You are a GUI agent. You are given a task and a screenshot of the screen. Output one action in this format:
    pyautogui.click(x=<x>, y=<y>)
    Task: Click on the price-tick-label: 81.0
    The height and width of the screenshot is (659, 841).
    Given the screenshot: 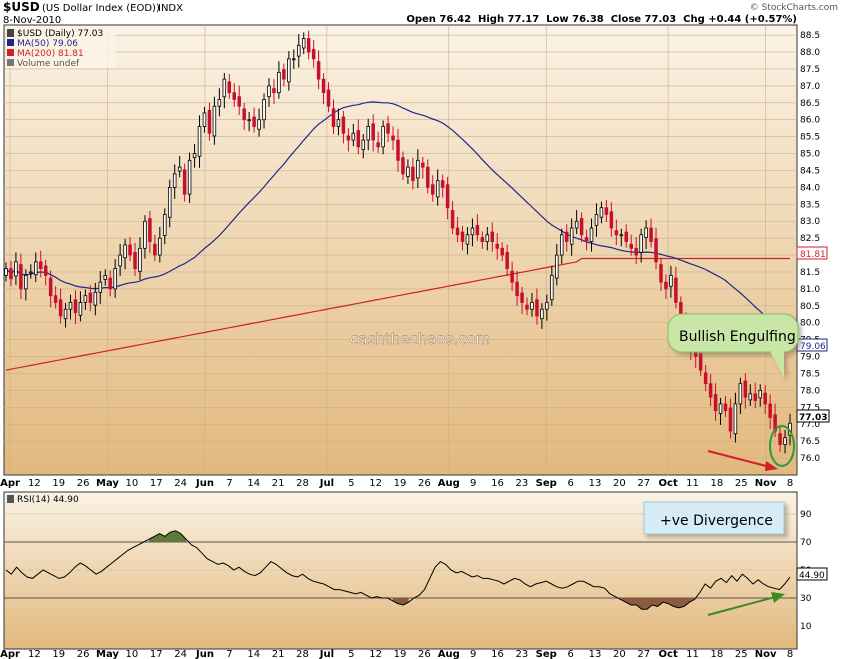 What is the action you would take?
    pyautogui.click(x=810, y=290)
    